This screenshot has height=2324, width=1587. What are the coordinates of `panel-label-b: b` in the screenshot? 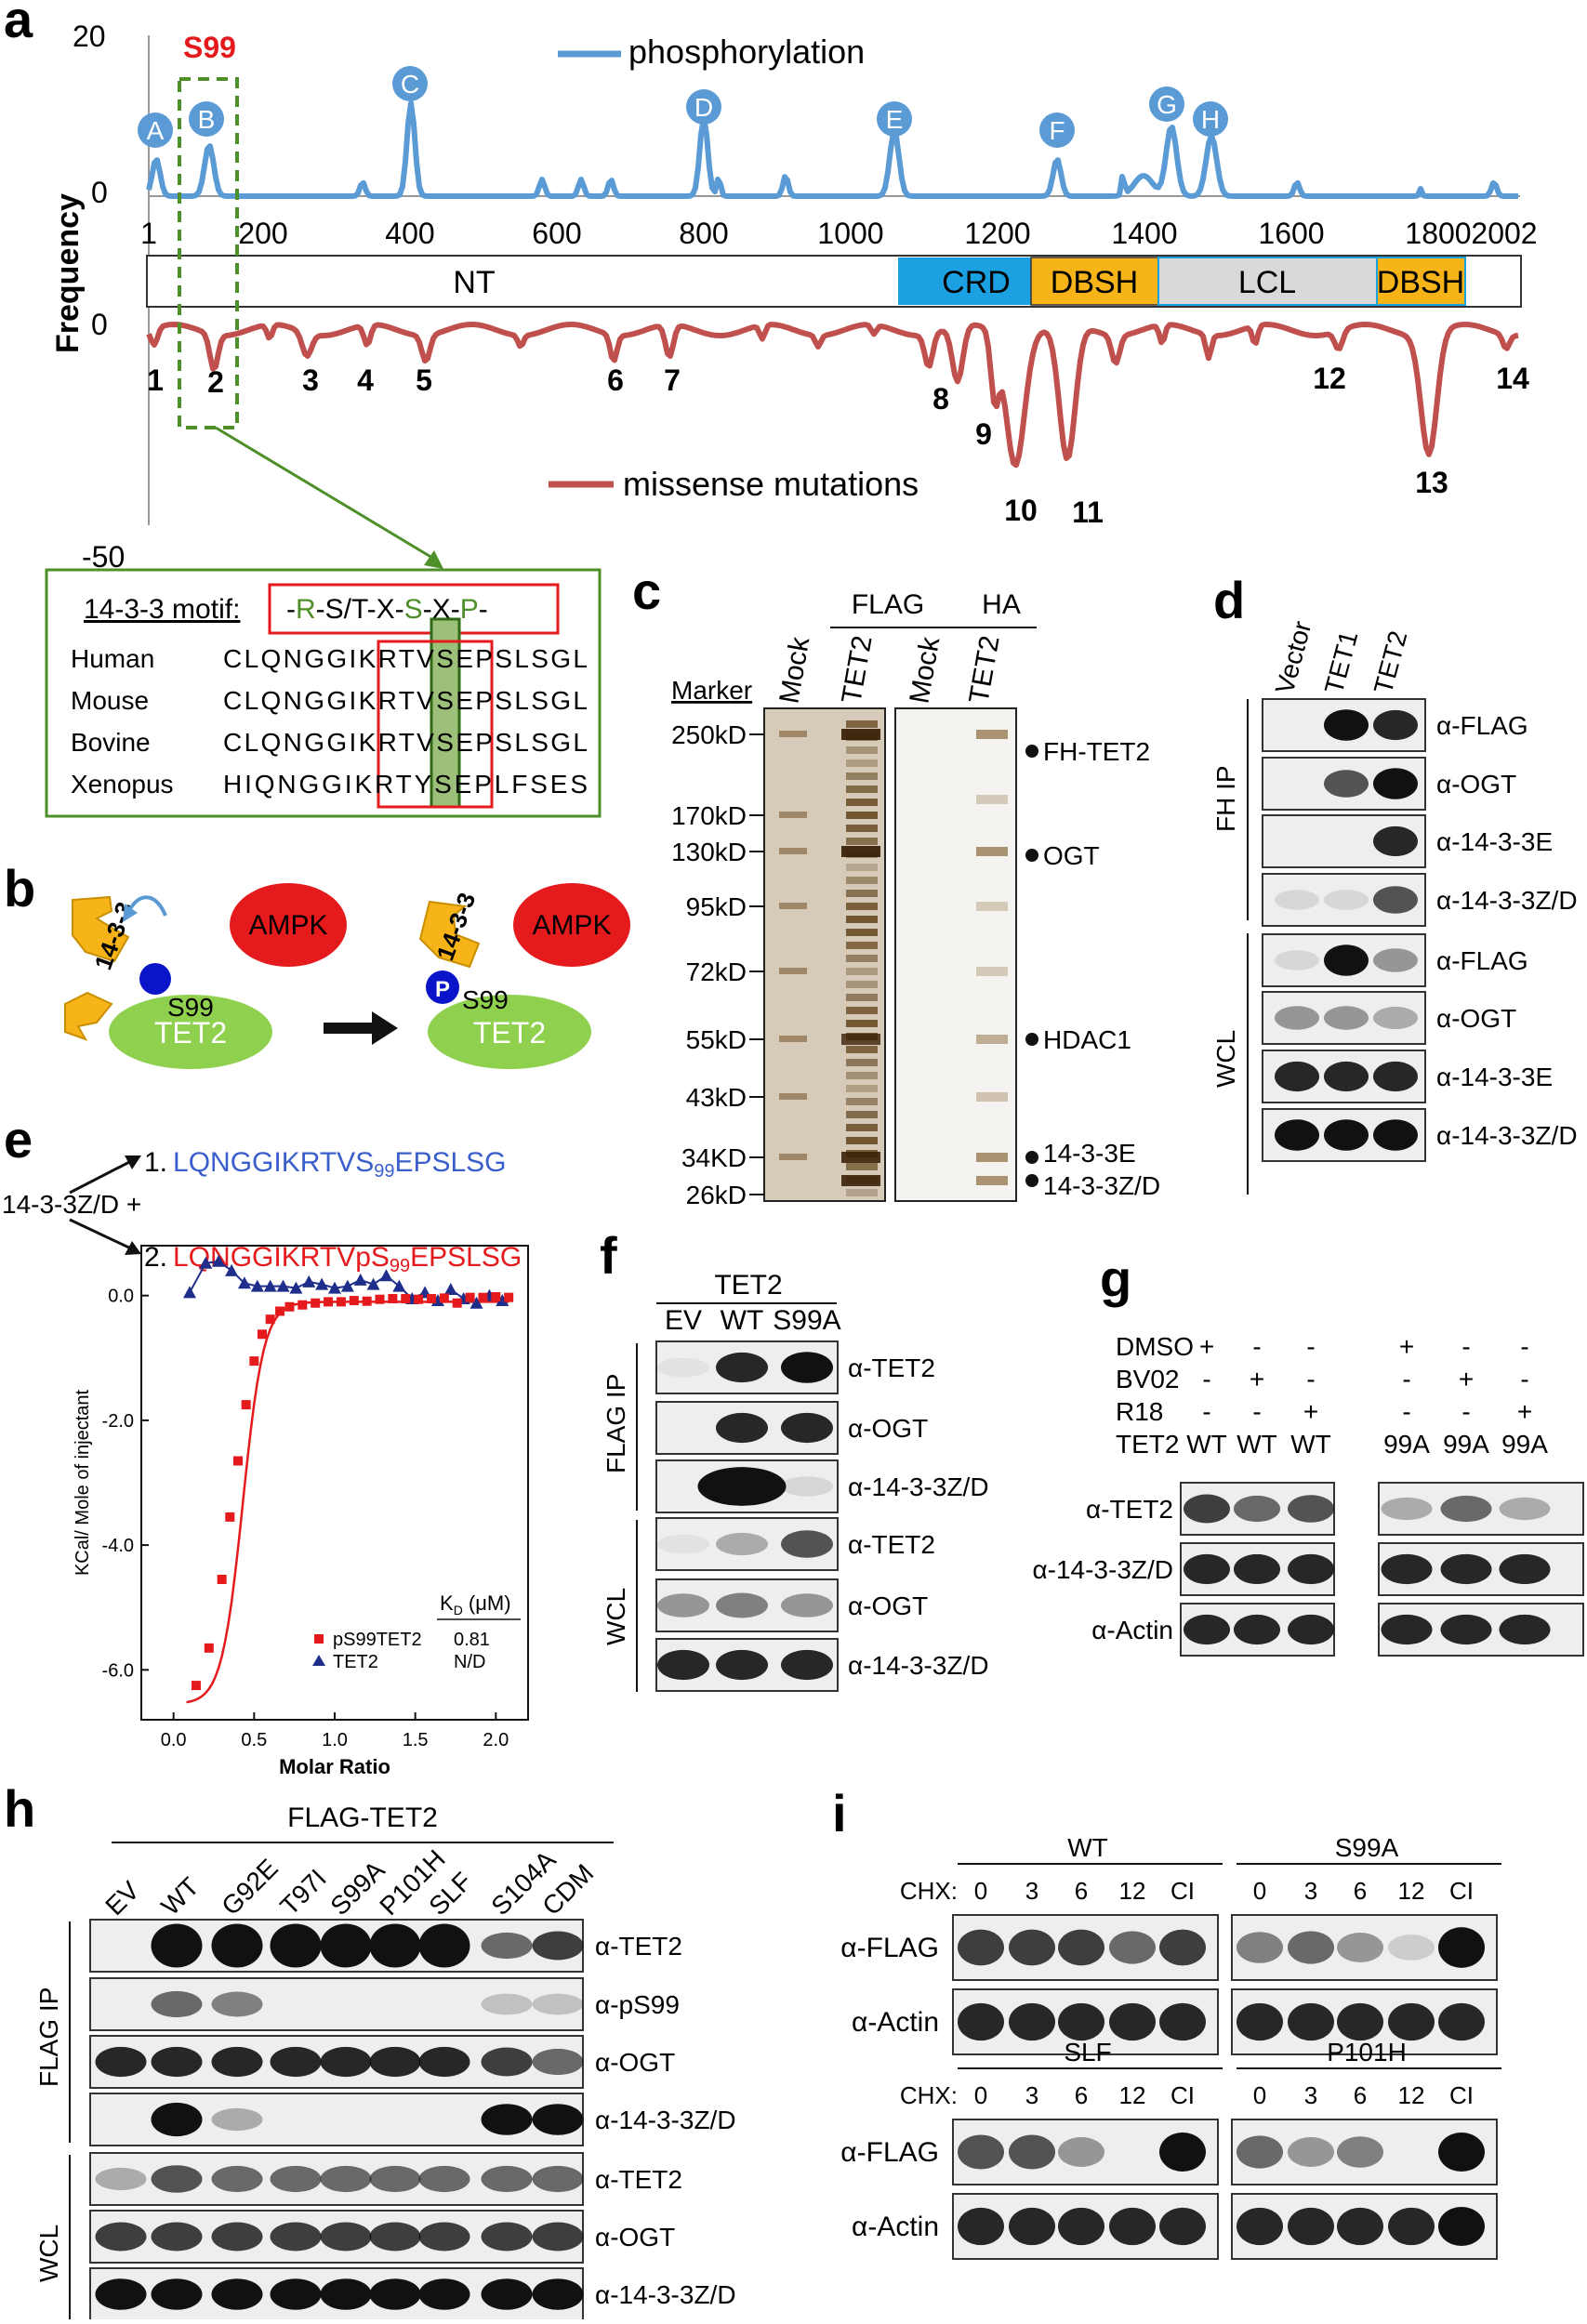 It's located at (19, 888).